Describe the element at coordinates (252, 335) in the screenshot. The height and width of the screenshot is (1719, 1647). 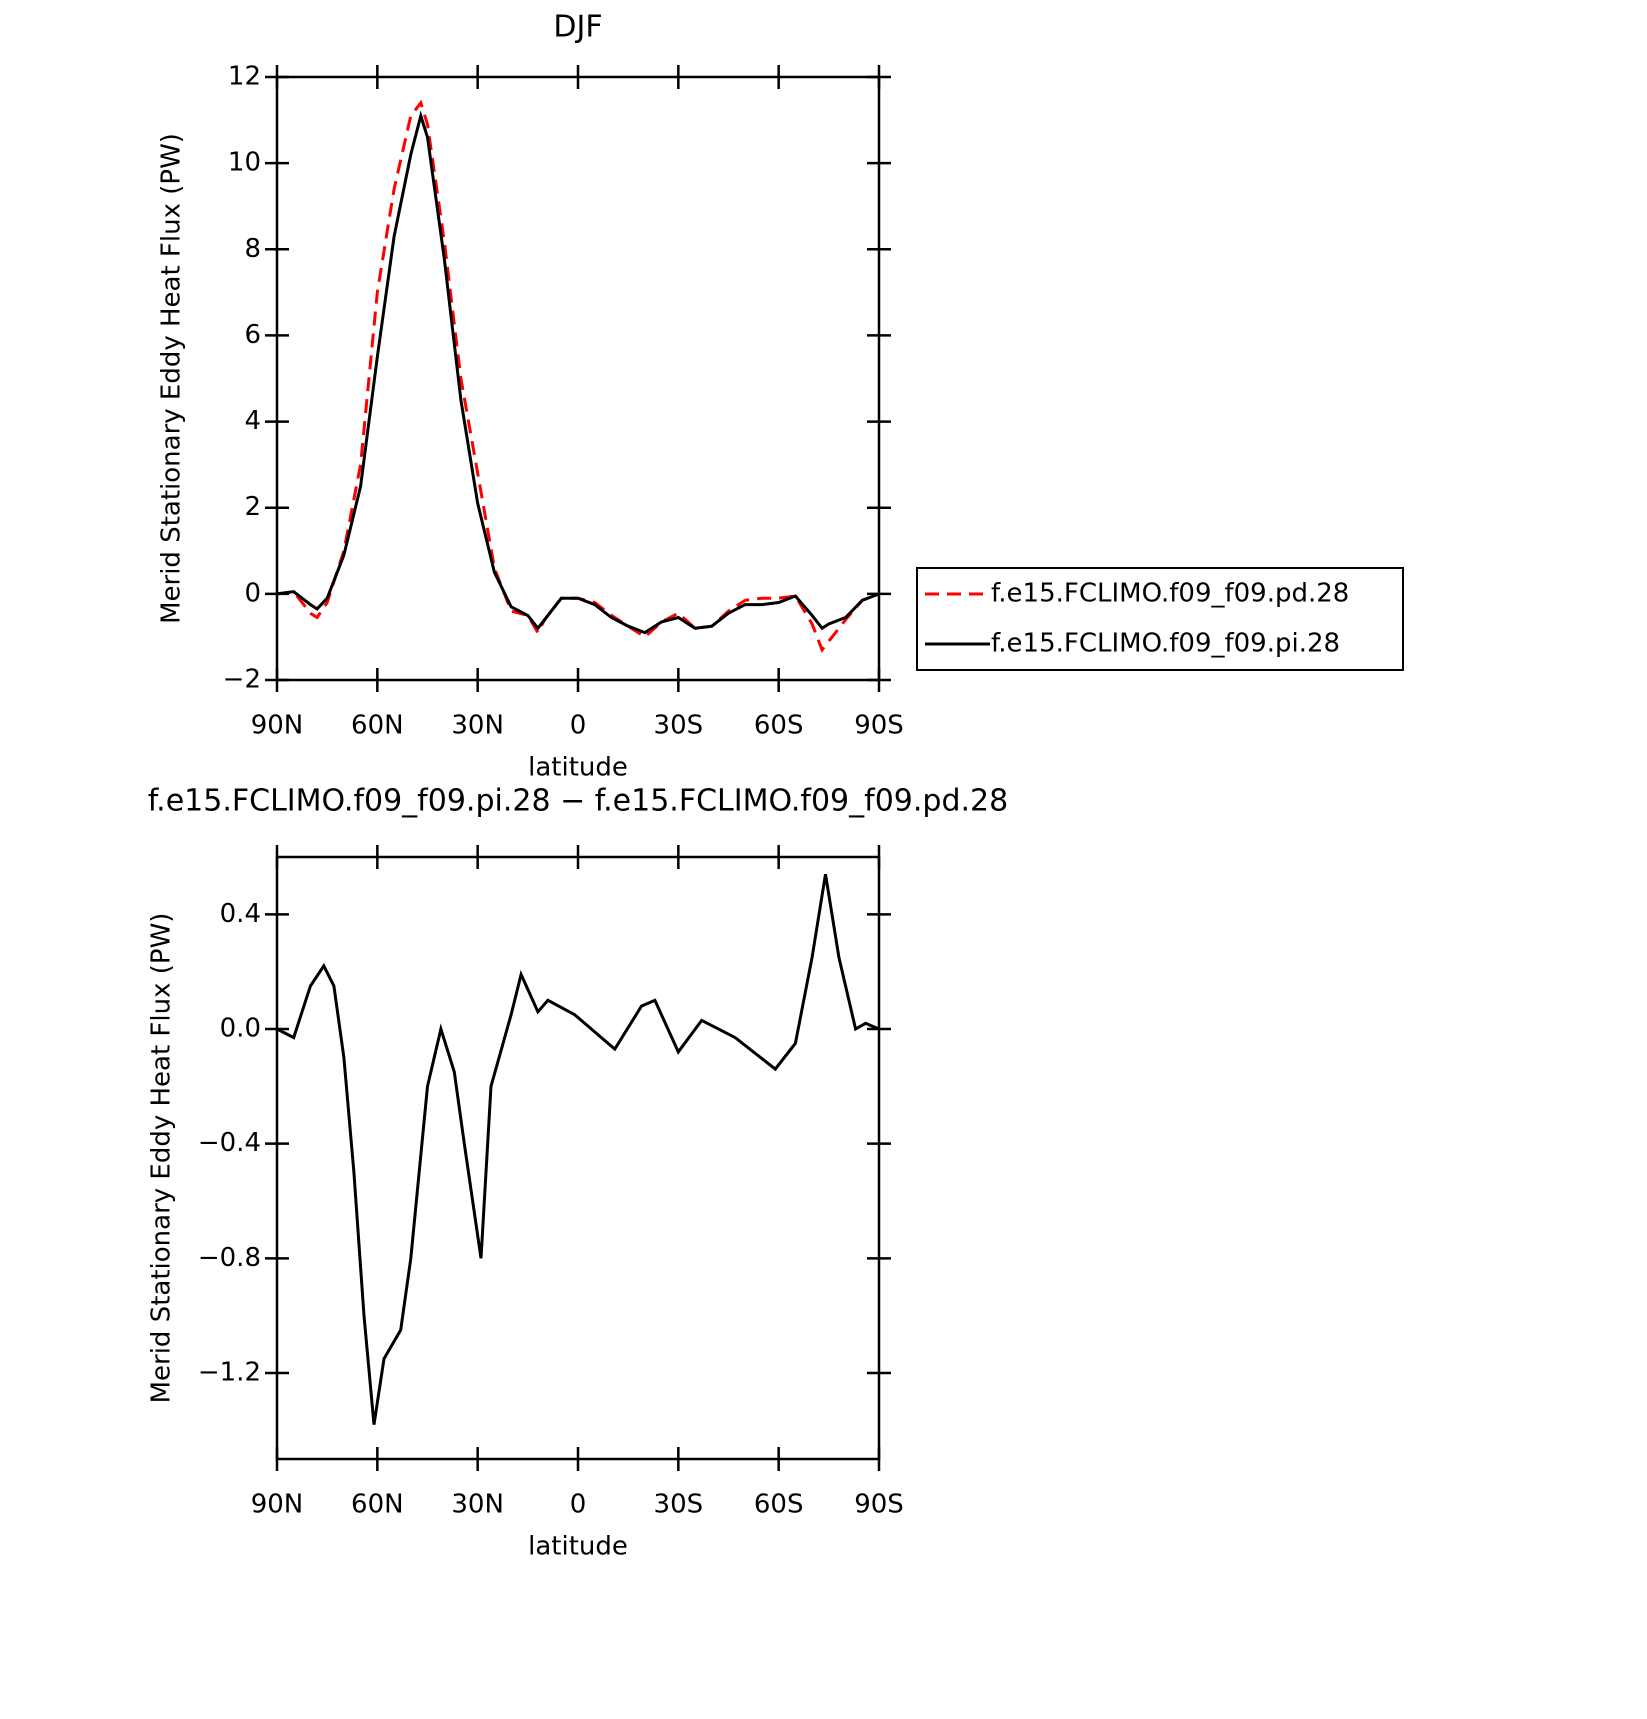
I see `y-tick-label: 6` at that location.